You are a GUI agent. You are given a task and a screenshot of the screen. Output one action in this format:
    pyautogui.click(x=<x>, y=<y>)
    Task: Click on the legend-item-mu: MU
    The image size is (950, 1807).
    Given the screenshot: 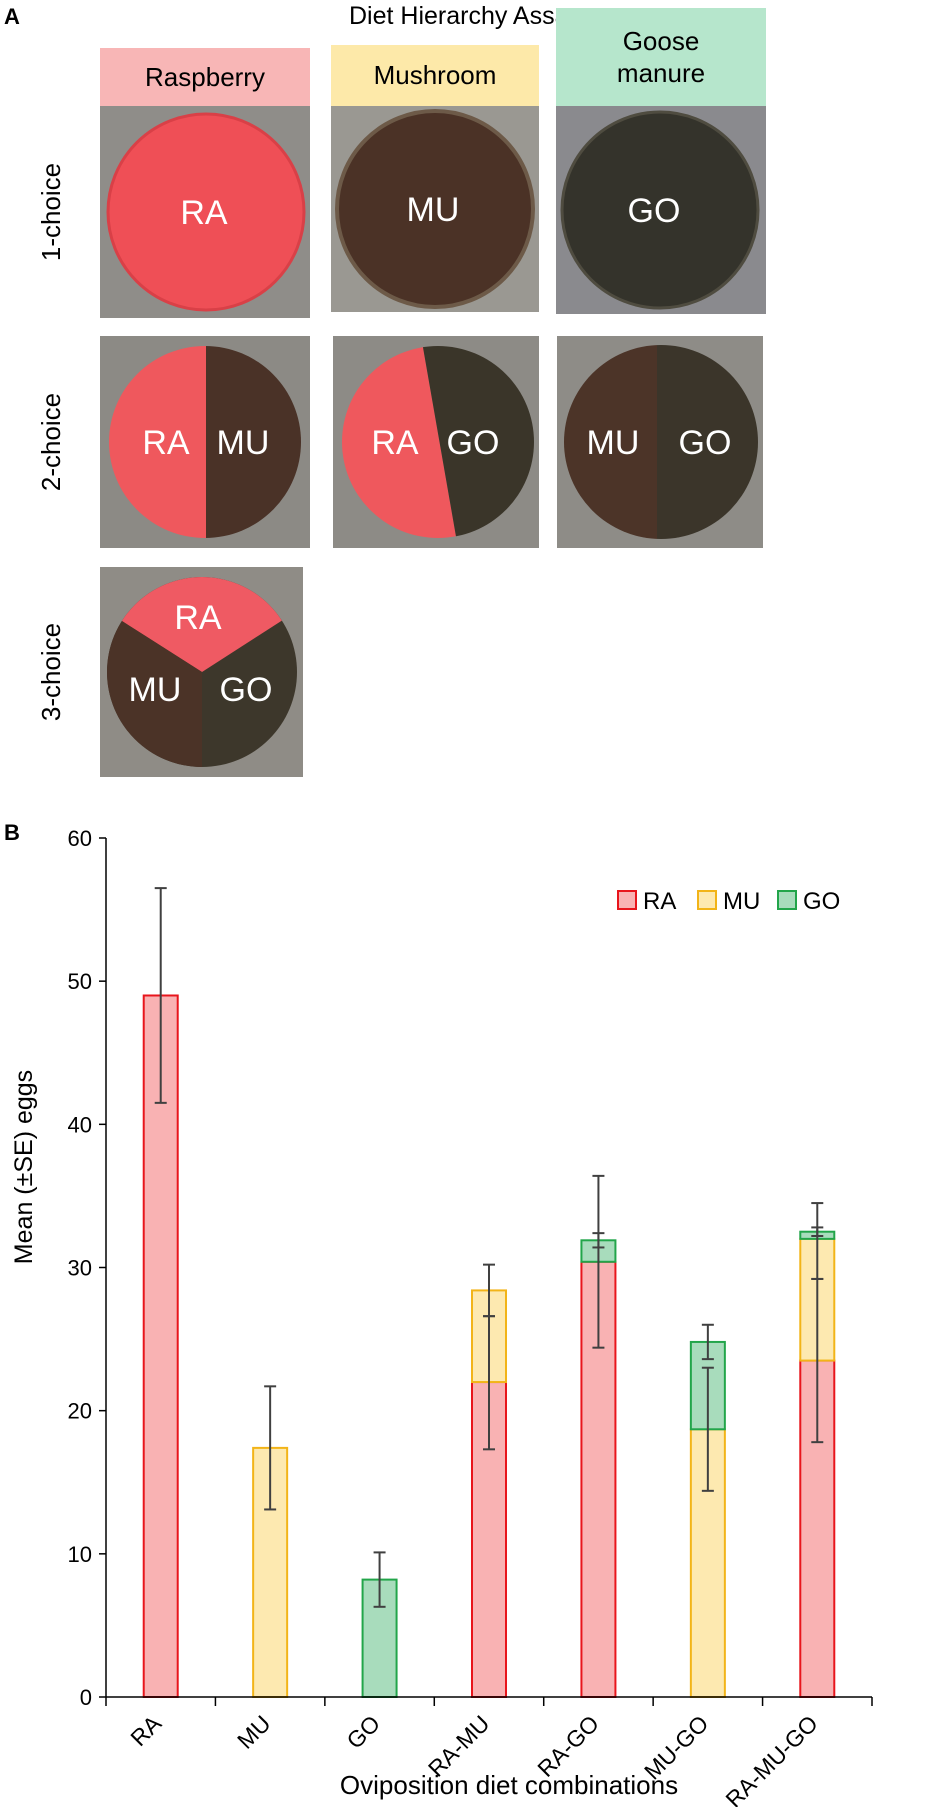 What is the action you would take?
    pyautogui.click(x=728, y=901)
    